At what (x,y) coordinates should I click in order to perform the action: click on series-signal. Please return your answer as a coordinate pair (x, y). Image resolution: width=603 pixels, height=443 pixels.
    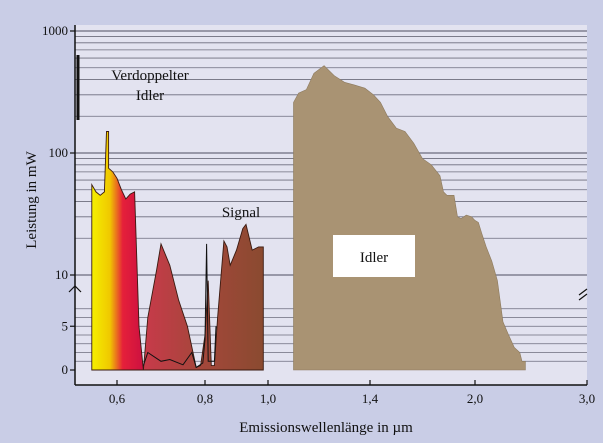
    Looking at the image, I should click on (203, 297).